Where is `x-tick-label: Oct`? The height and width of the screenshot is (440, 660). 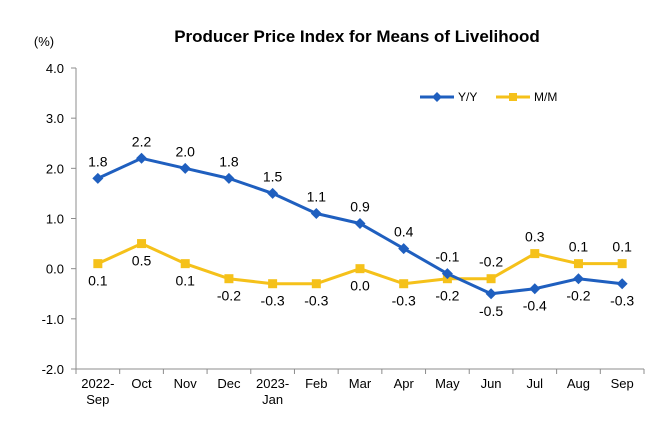
x-tick-label: Oct is located at coordinates (141, 383).